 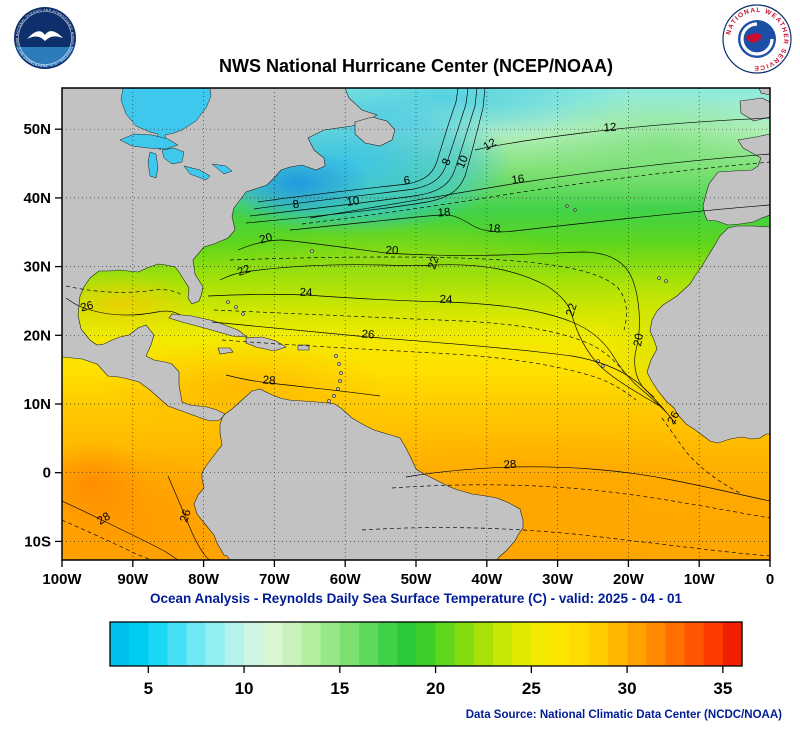 What do you see at coordinates (225, 351) in the screenshot?
I see `land-jamaica` at bounding box center [225, 351].